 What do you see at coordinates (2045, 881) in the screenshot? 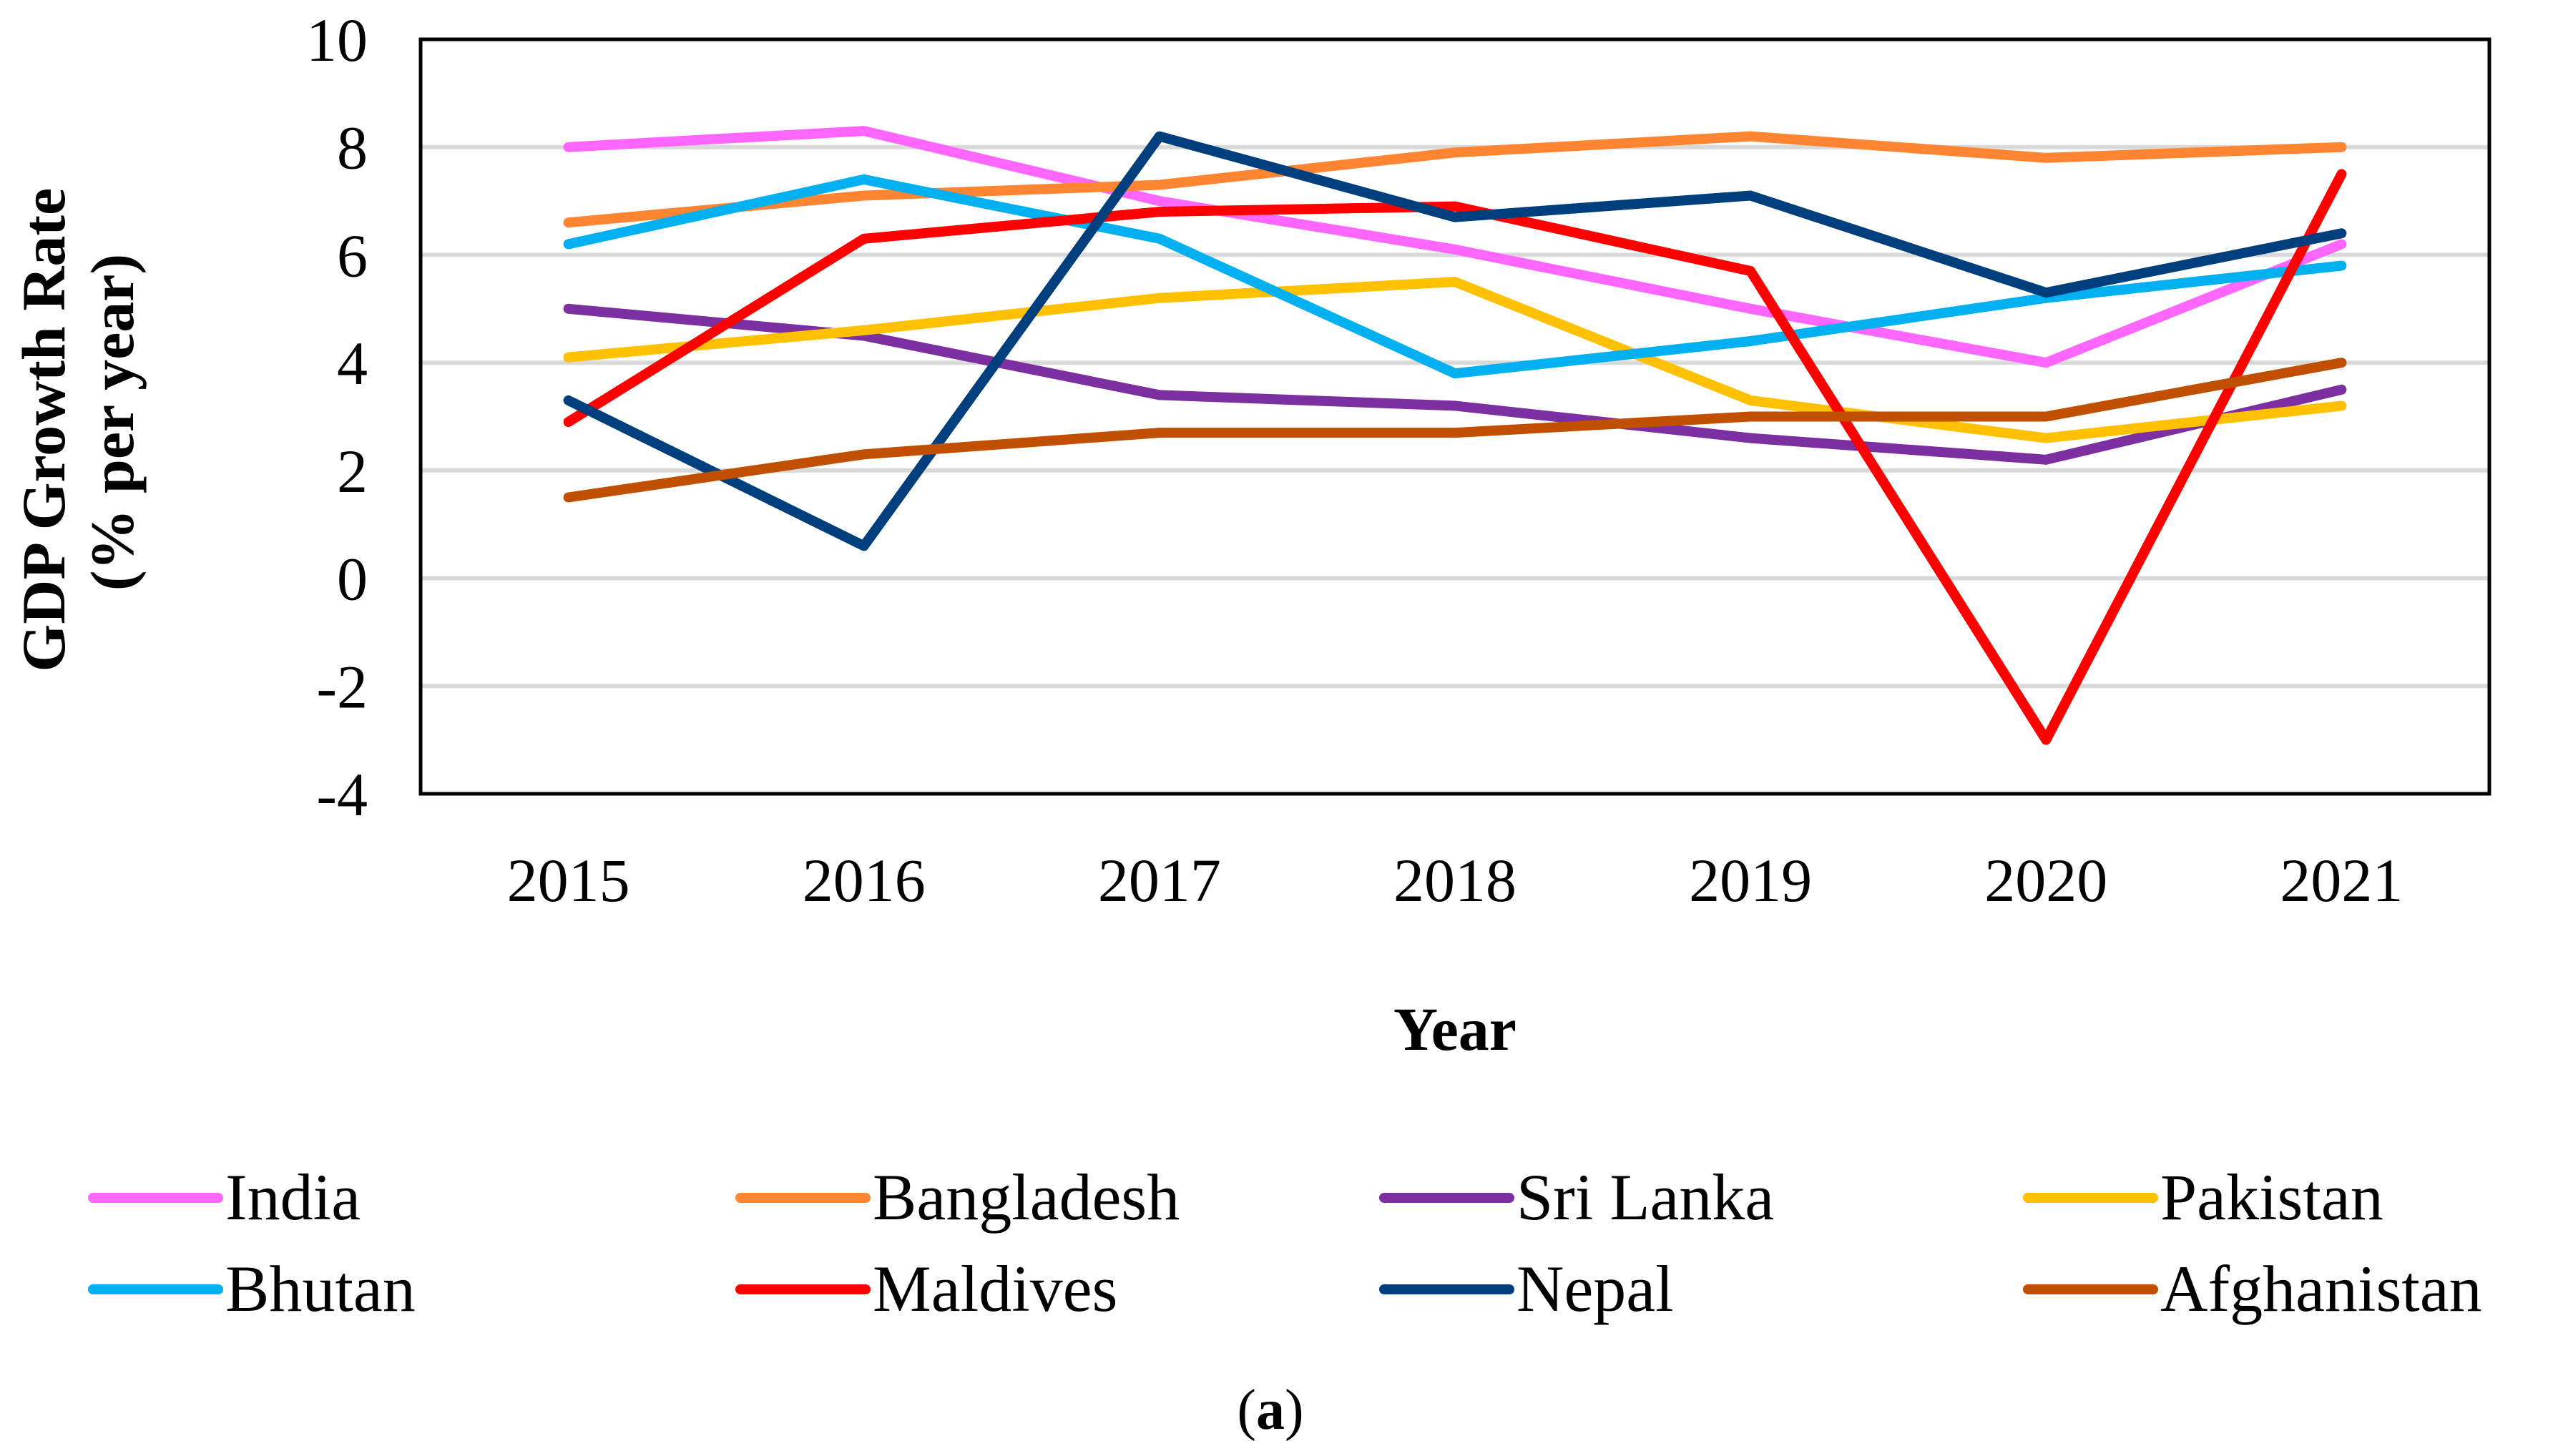
I see `x-tick-label: 2020` at bounding box center [2045, 881].